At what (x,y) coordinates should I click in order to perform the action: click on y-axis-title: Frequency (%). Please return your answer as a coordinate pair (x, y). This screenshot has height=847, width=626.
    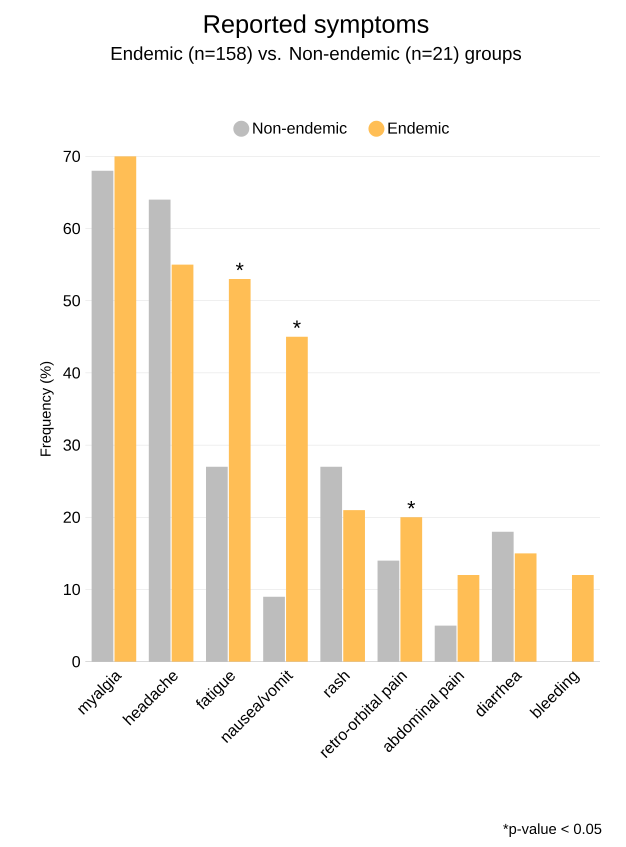
    Looking at the image, I should click on (47, 409).